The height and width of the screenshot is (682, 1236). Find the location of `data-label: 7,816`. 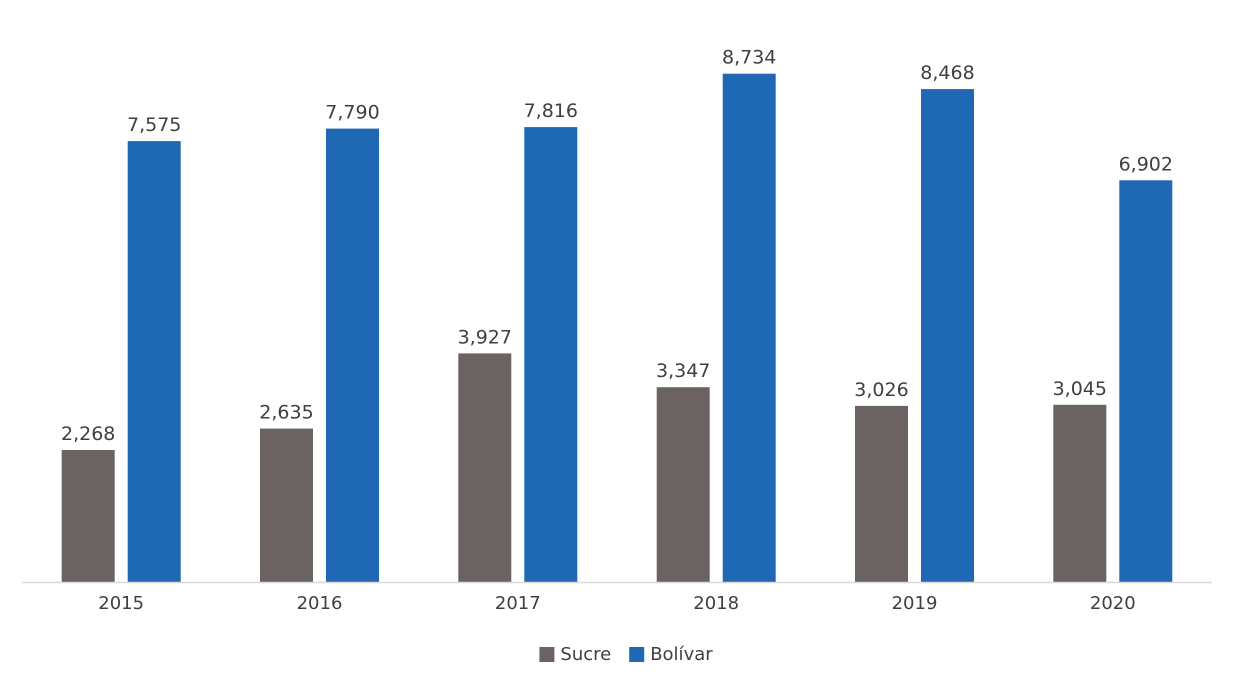

data-label: 7,816 is located at coordinates (551, 111).